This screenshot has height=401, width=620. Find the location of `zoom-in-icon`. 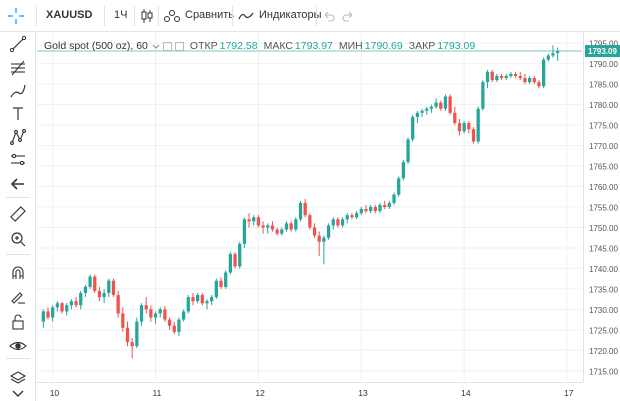

zoom-in-icon is located at coordinates (18, 239).